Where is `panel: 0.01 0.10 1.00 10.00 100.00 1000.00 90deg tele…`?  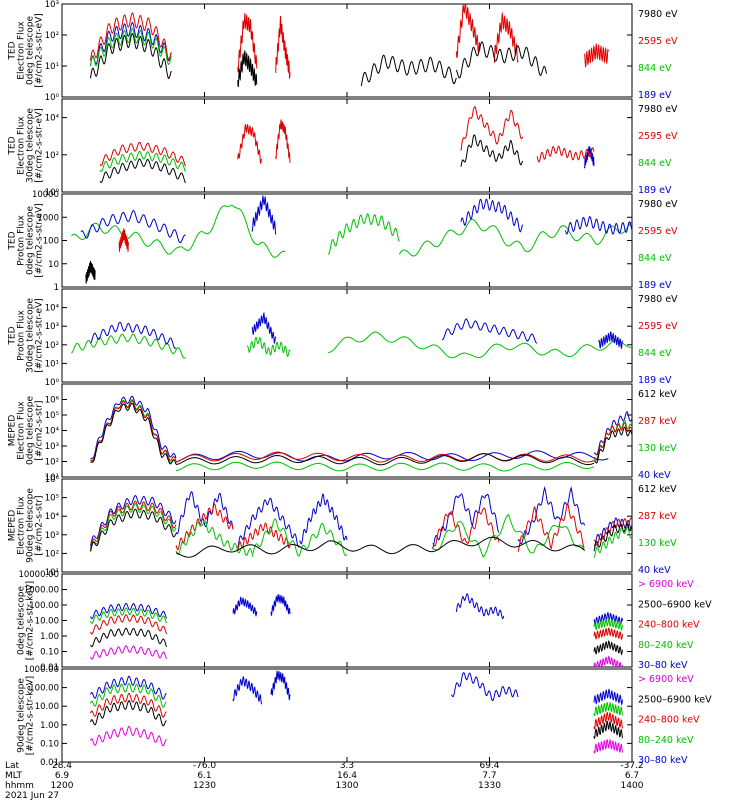 panel: 0.01 0.10 1.00 10.00 100.00 1000.00 90deg tele… is located at coordinates (365, 716).